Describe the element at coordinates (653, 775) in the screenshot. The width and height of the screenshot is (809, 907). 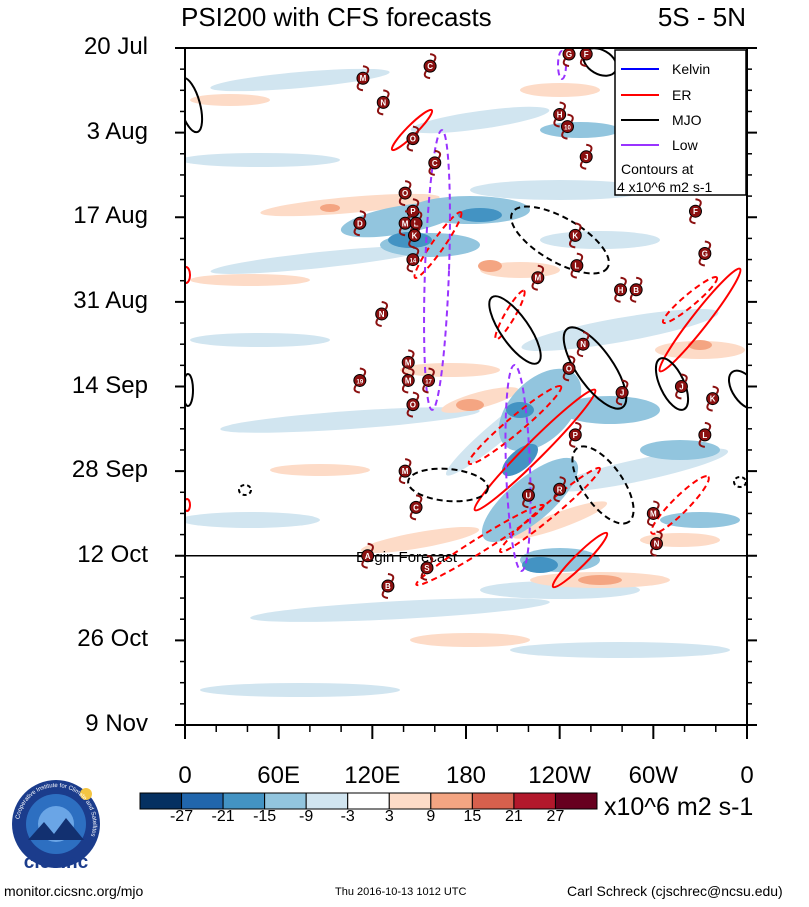
I see `x-tick-label: 60W` at that location.